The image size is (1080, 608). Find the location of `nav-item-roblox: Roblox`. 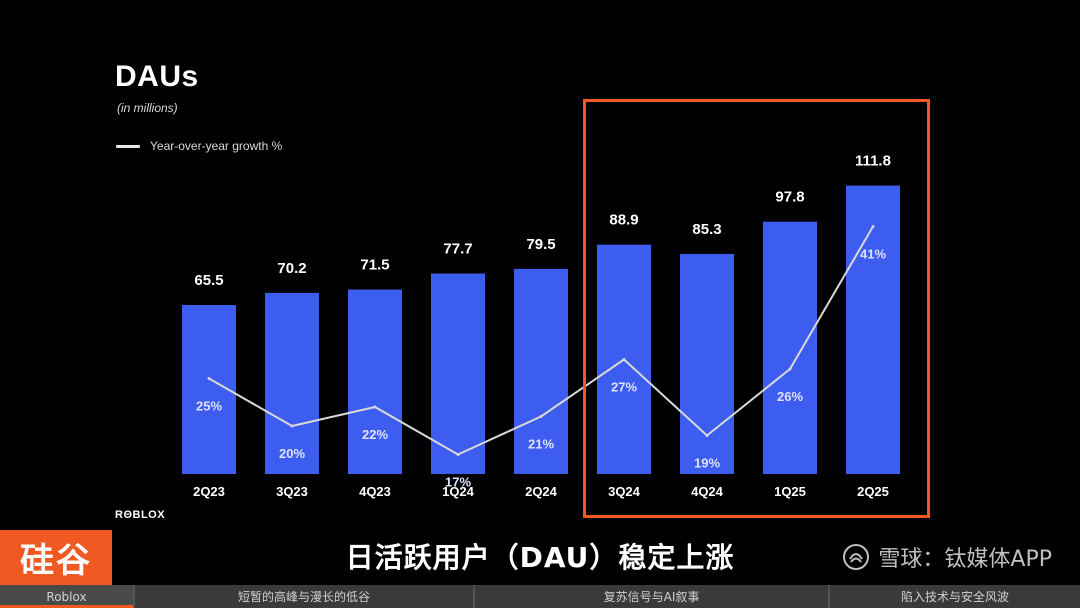

nav-item-roblox: Roblox is located at coordinates (67, 596).